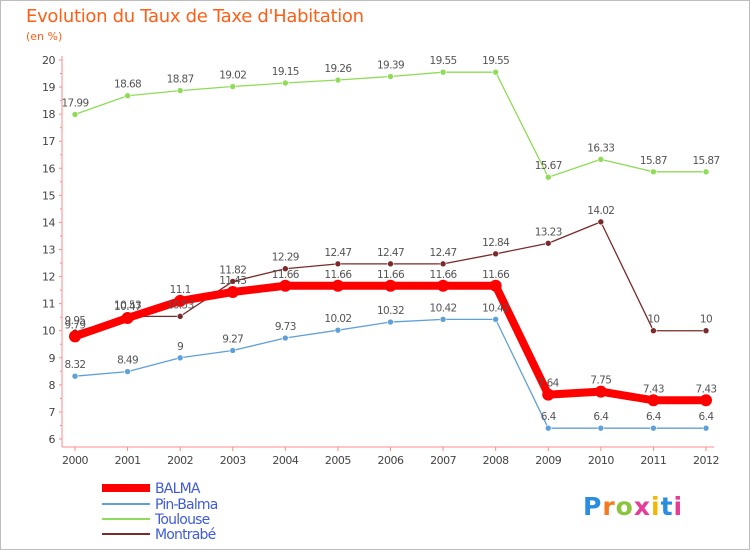  I want to click on x-tick-label: 2004, so click(285, 460).